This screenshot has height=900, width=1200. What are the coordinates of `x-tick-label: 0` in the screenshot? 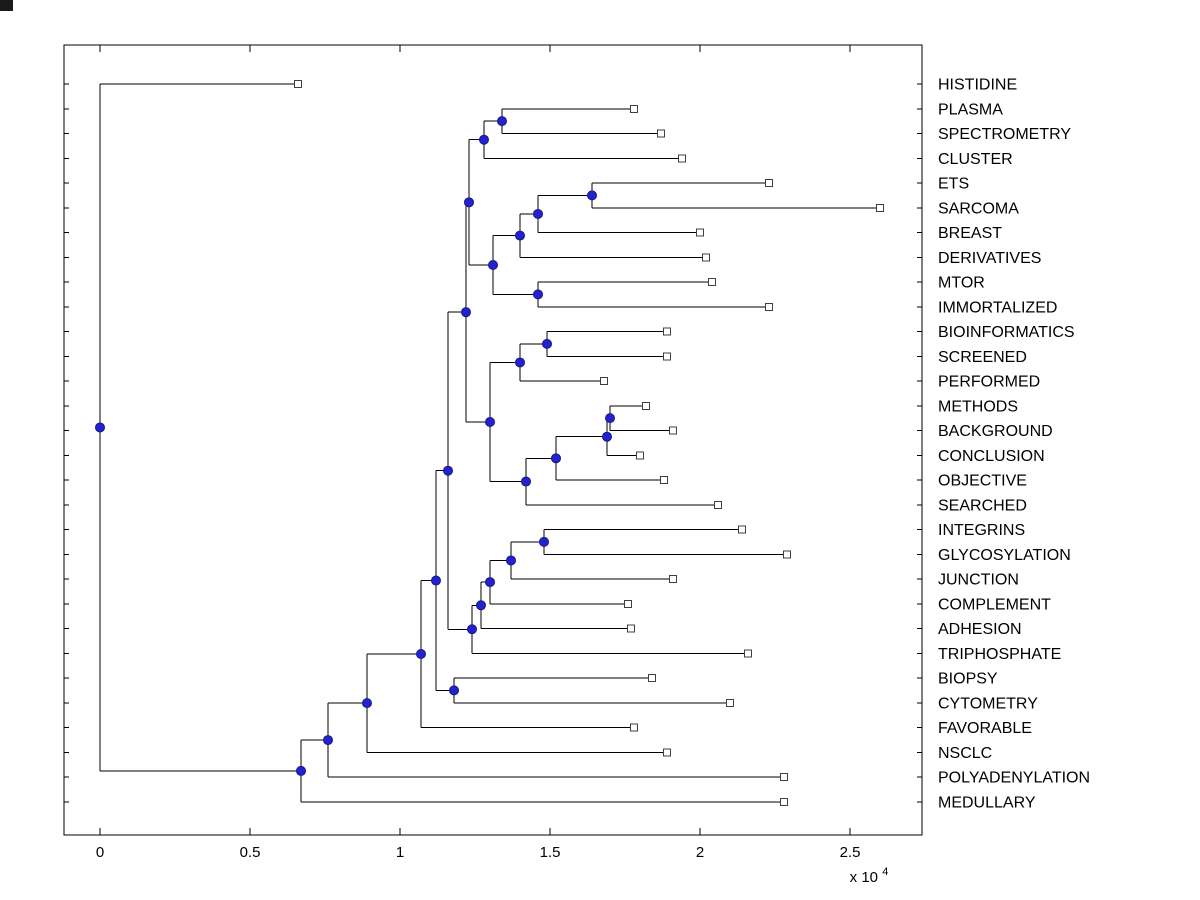 It's located at (100, 852).